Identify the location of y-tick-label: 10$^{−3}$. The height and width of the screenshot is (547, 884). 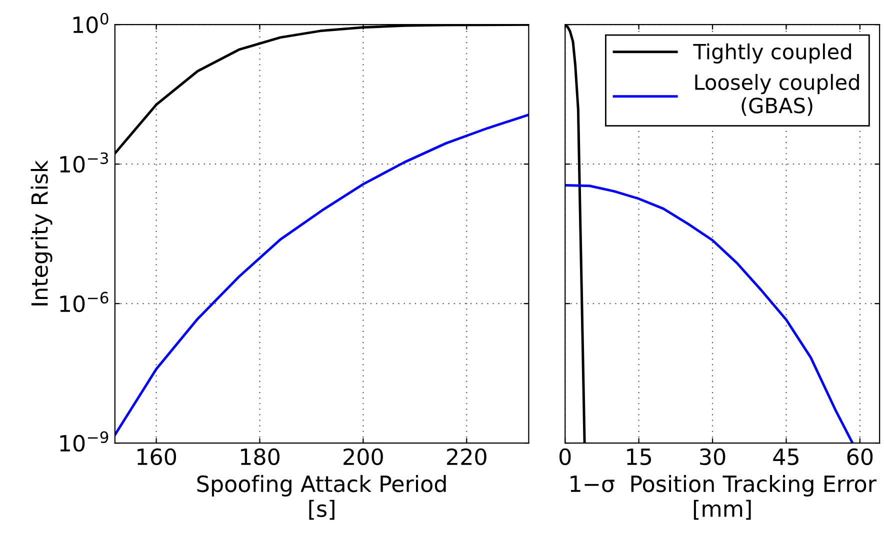
(84, 162).